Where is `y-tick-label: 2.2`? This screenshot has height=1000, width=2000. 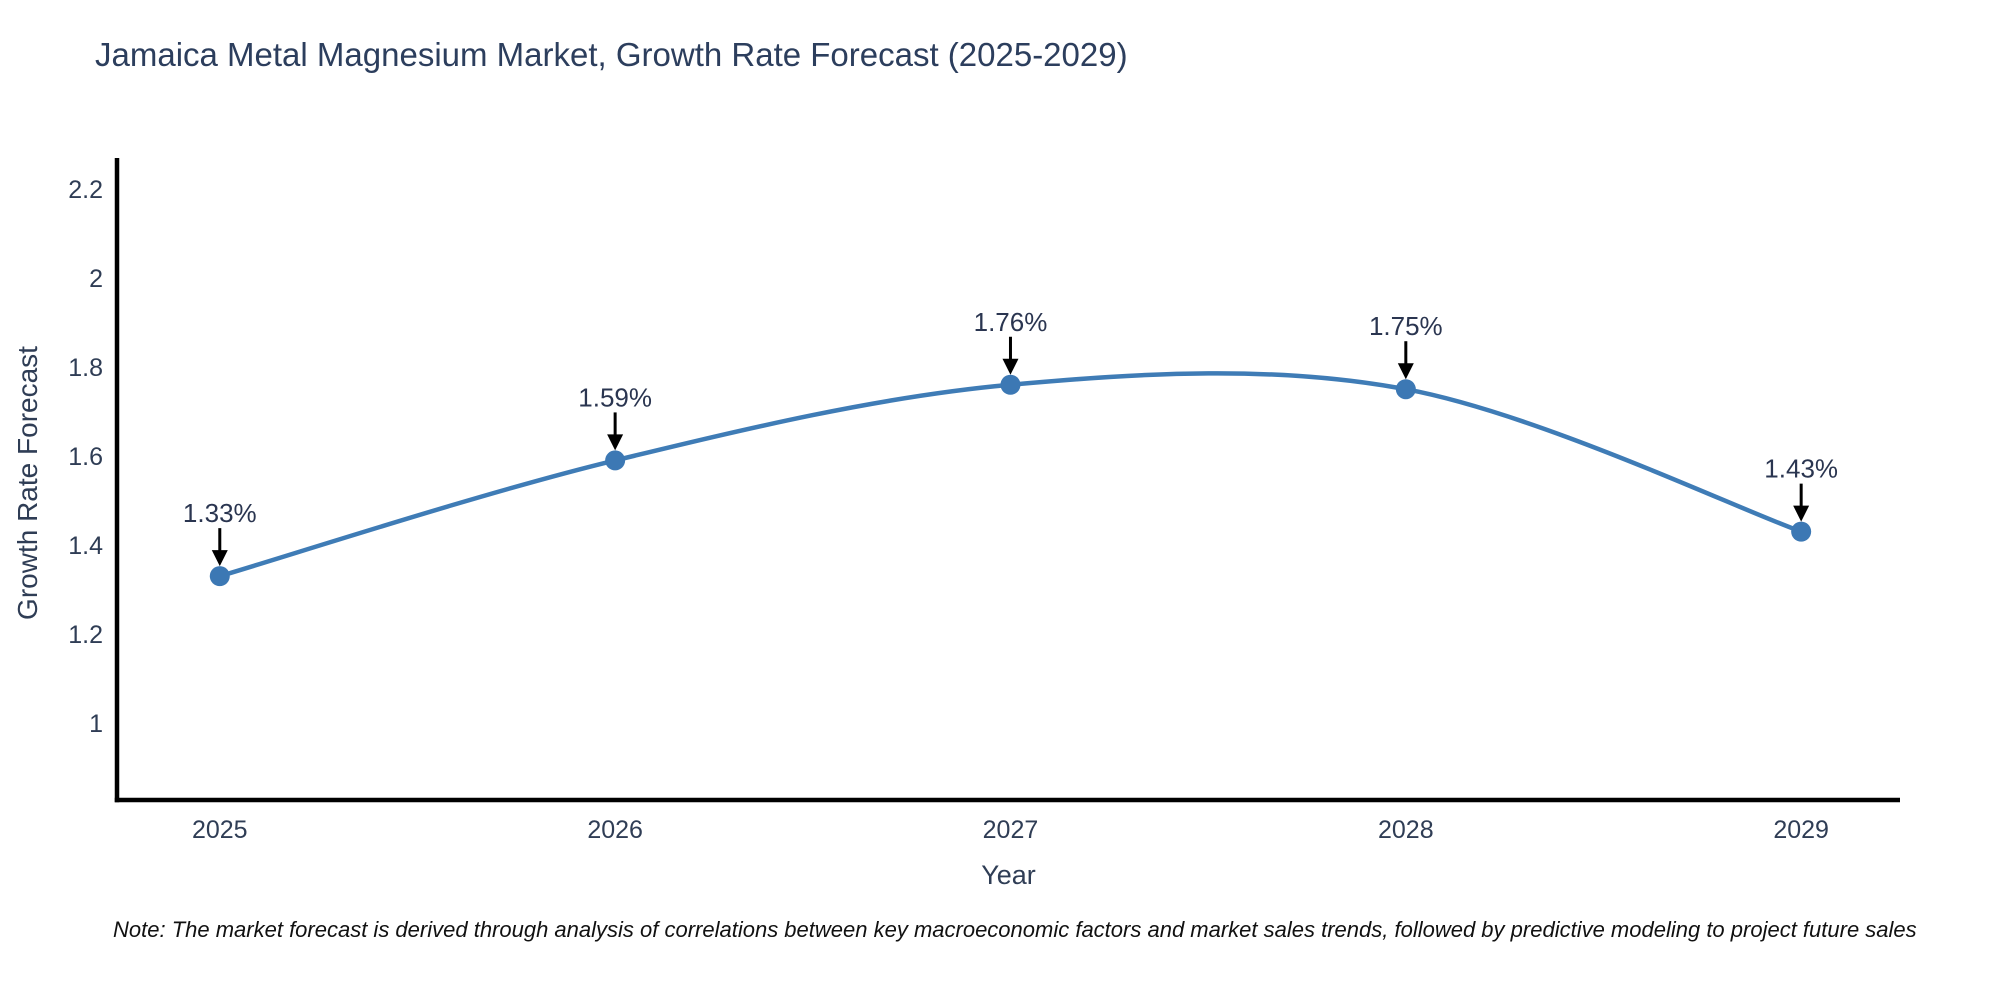 y-tick-label: 2.2 is located at coordinates (85, 190).